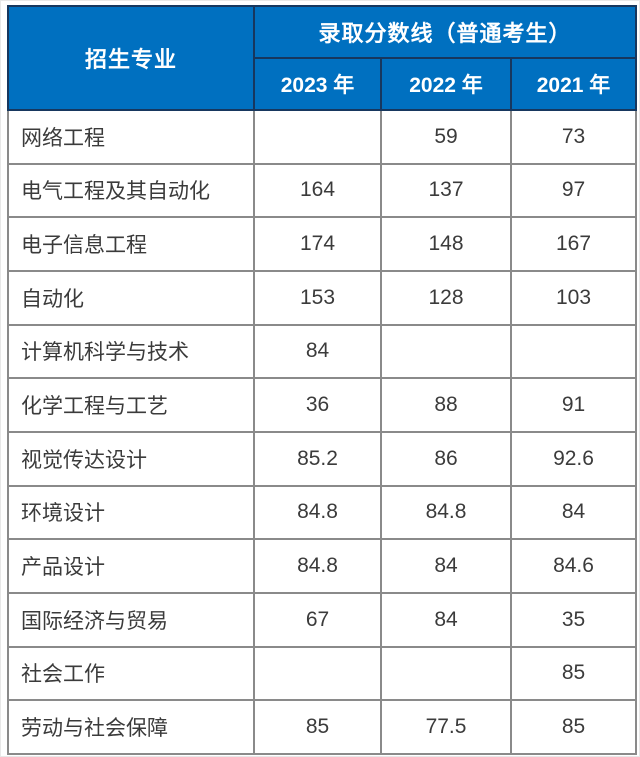 This screenshot has height=757, width=640. I want to click on table-row: 网络工程 59 73, so click(322, 137).